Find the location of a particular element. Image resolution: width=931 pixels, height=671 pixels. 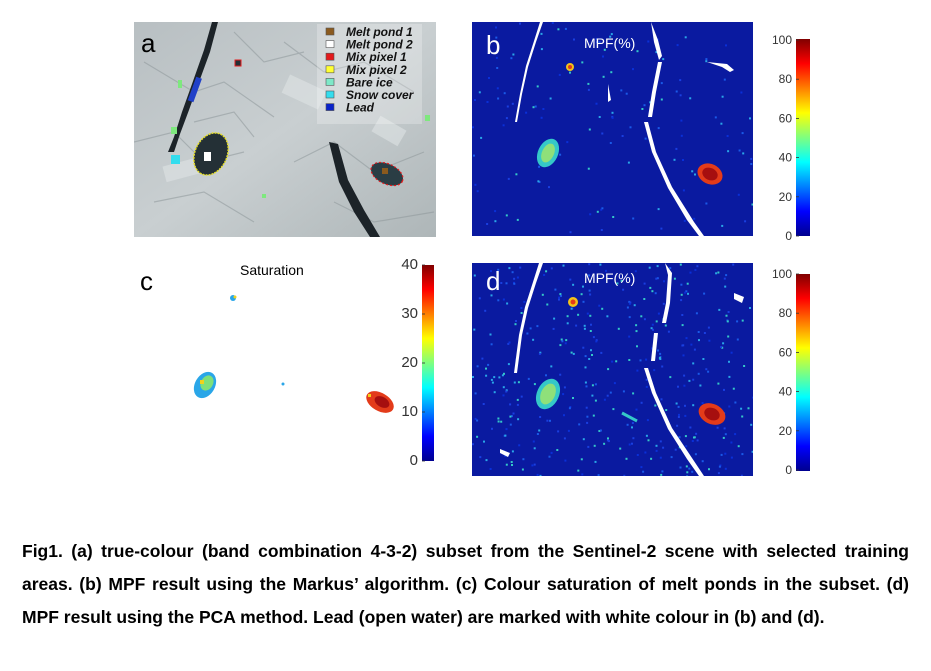

colorbar-tick-label: 0 is located at coordinates (788, 470).